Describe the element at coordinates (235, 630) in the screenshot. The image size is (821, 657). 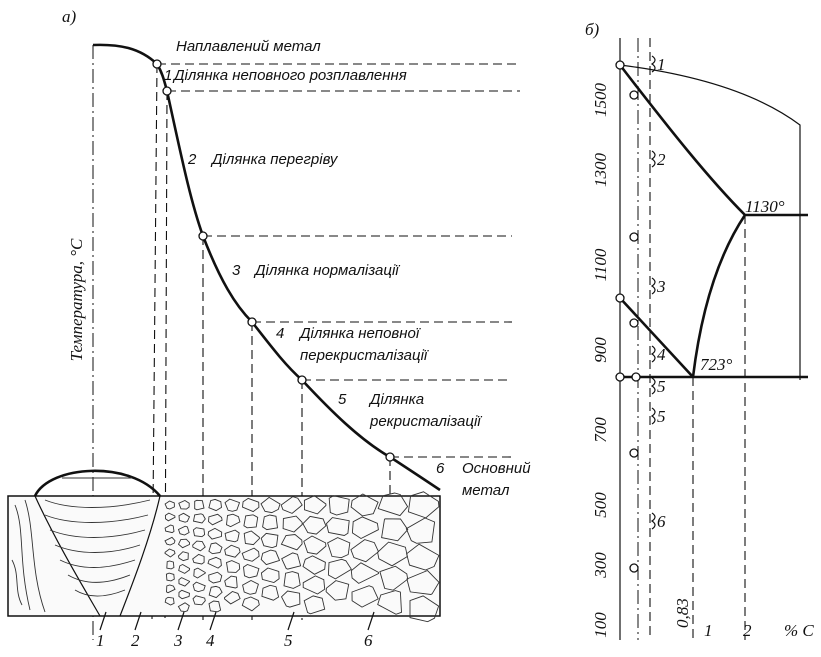
I see `bottom-numbers: 1 2 3 4 5 6` at that location.